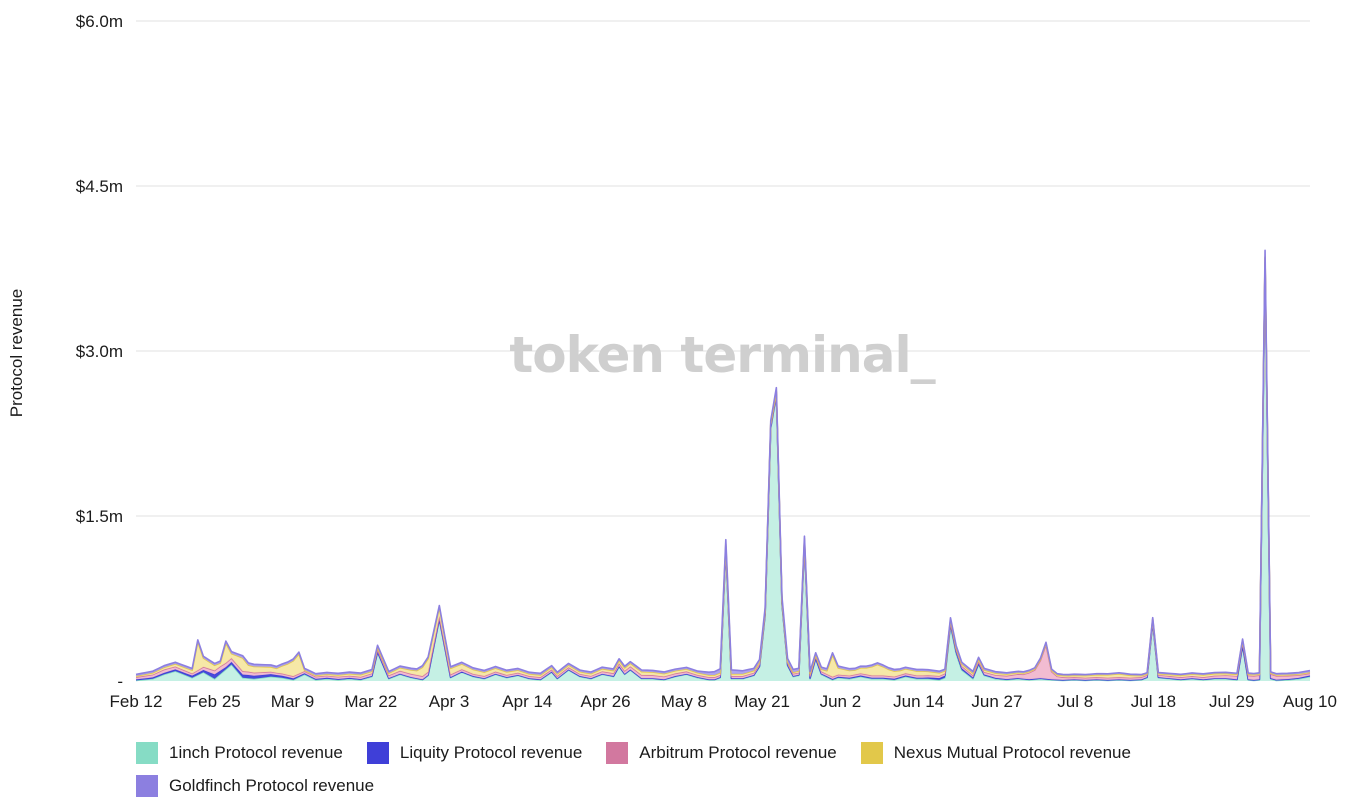 The width and height of the screenshot is (1354, 810). I want to click on y-tick-label: $4.5m, so click(99, 186).